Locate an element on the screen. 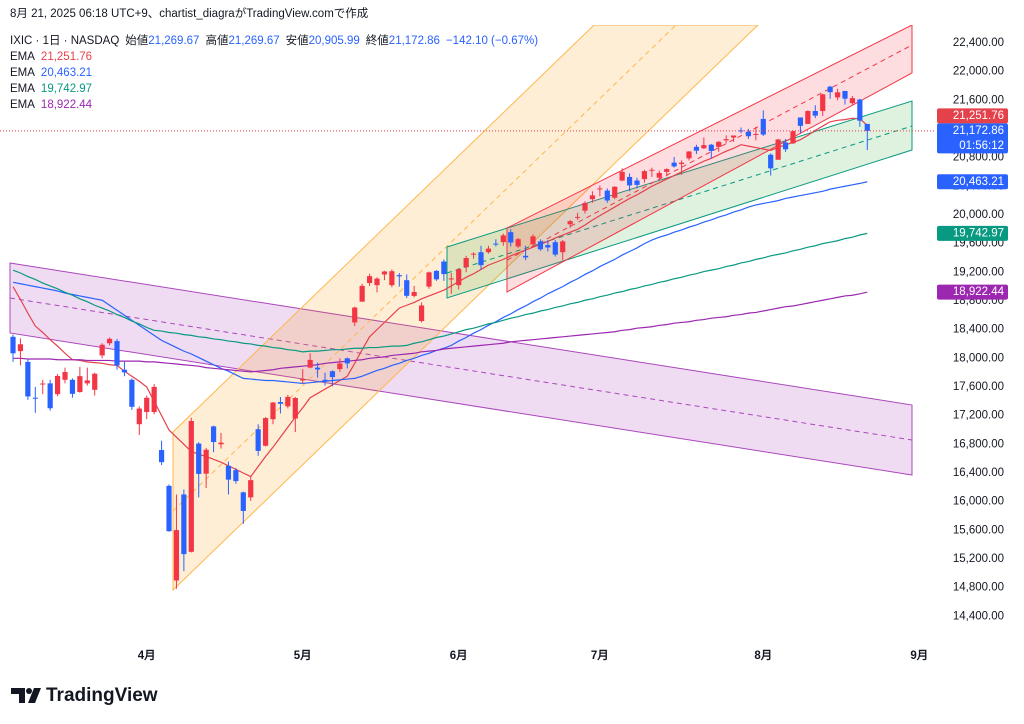  x-tick-label: 6月 is located at coordinates (459, 655).